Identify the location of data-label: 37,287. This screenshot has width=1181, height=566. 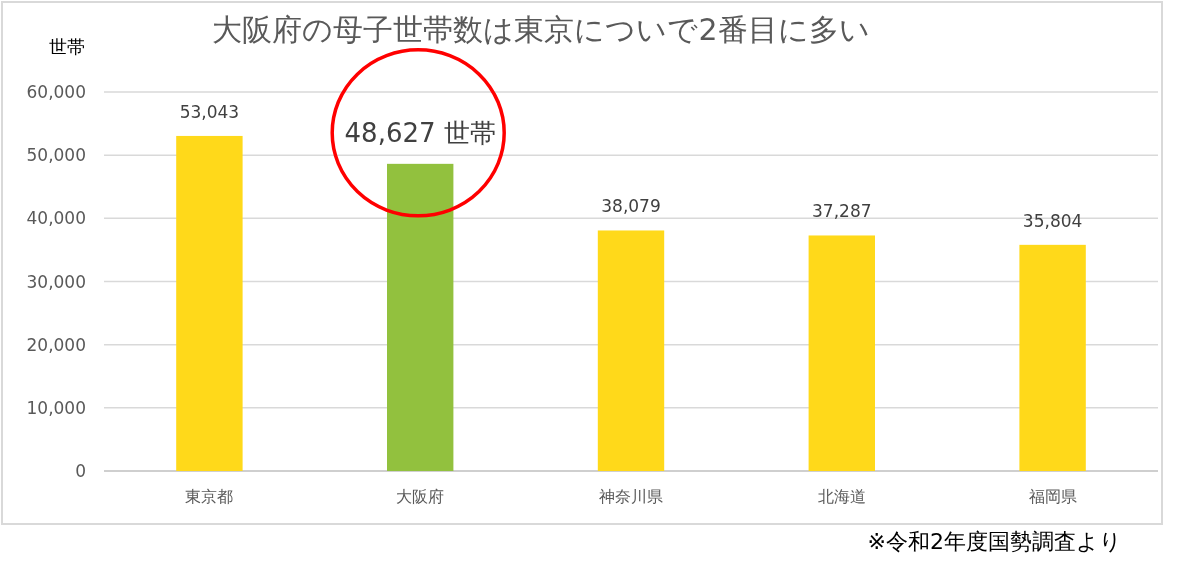
(842, 211).